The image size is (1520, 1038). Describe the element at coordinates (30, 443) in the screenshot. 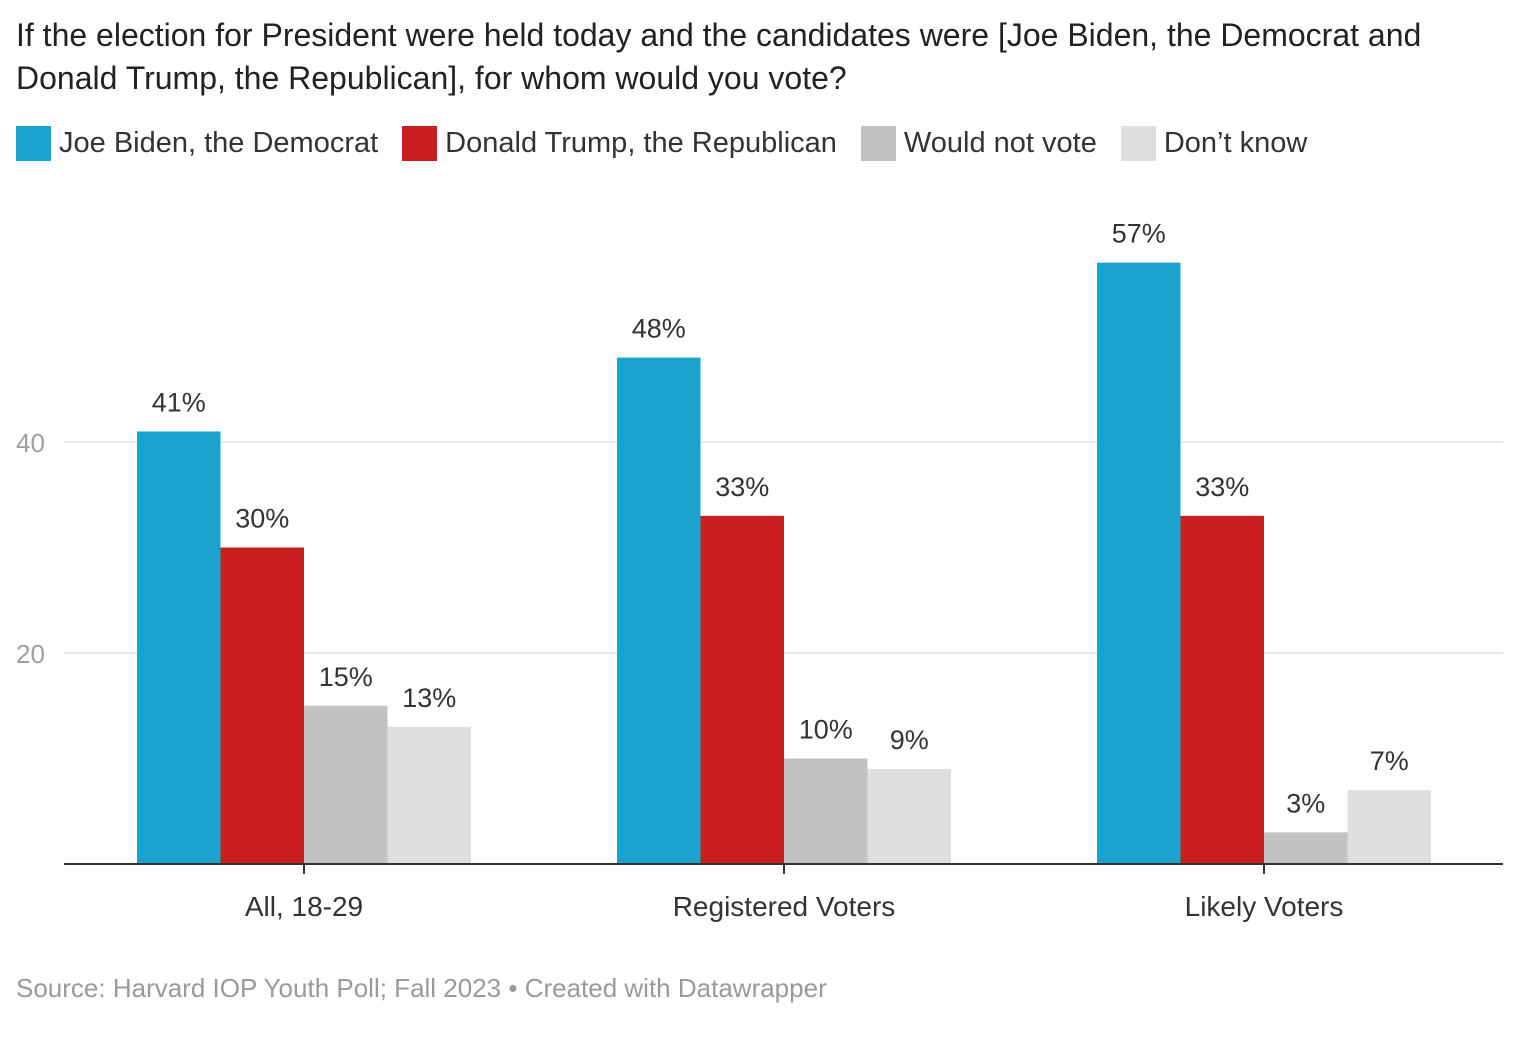

I see `y-tick-label-40: 40` at that location.